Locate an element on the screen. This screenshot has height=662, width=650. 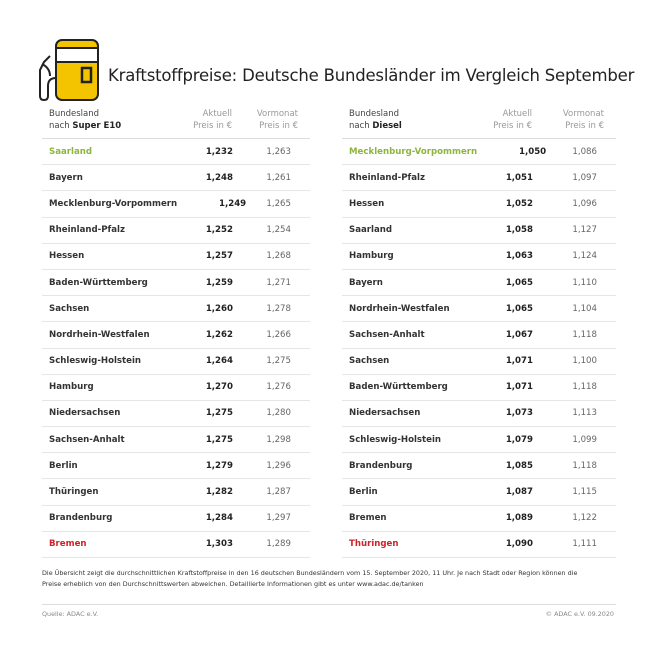
previous-price: 1,298 is located at coordinates (278, 439).